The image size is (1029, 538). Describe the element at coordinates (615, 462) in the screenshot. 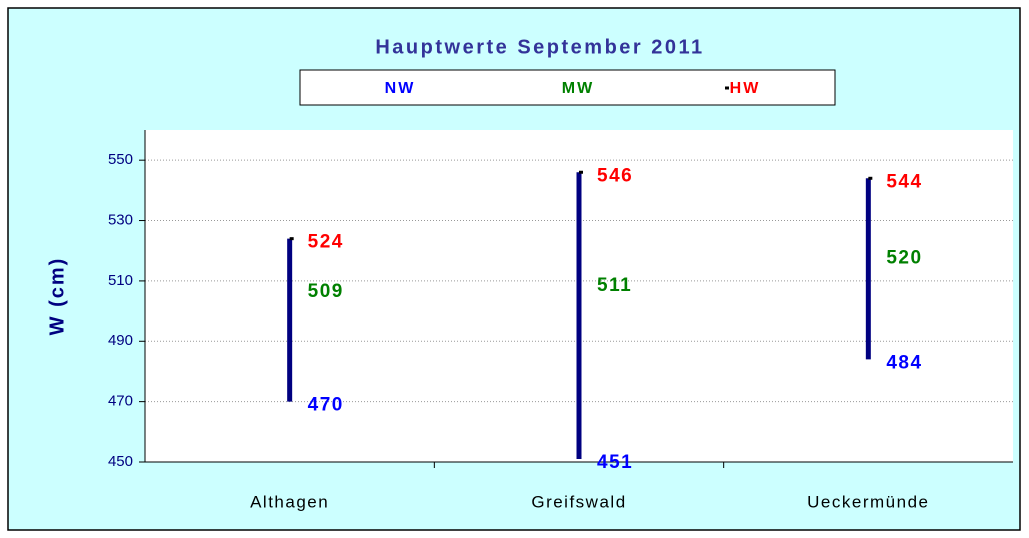

I see `value-label: 451` at that location.